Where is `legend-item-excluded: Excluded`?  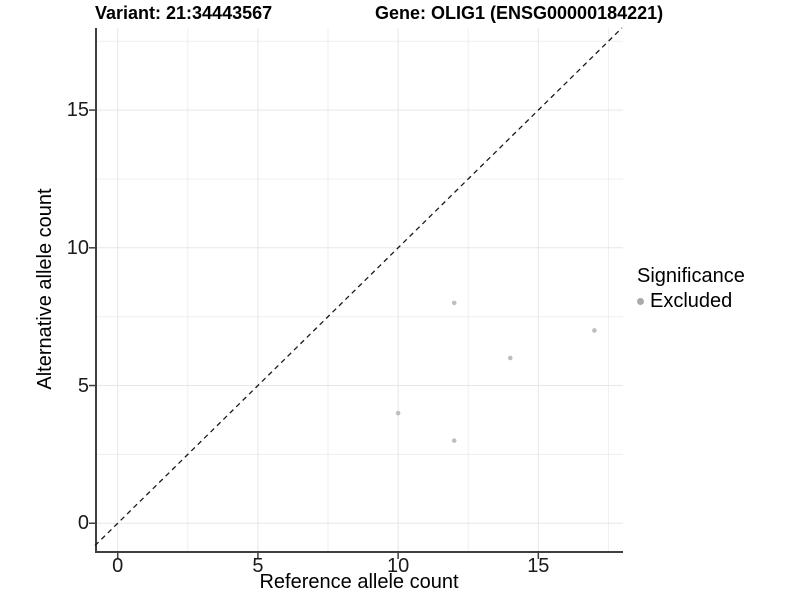 legend-item-excluded: Excluded is located at coordinates (691, 301).